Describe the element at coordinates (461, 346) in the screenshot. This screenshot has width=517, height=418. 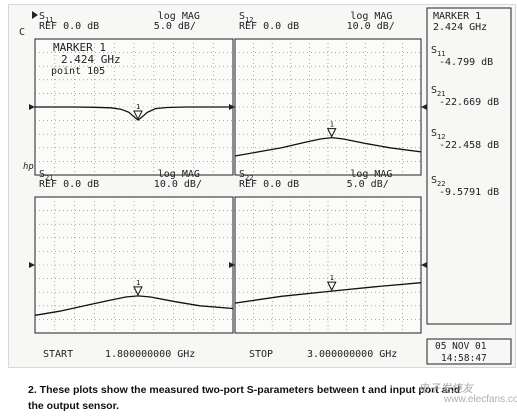
I see `date-readout: 05 NOV 01` at that location.